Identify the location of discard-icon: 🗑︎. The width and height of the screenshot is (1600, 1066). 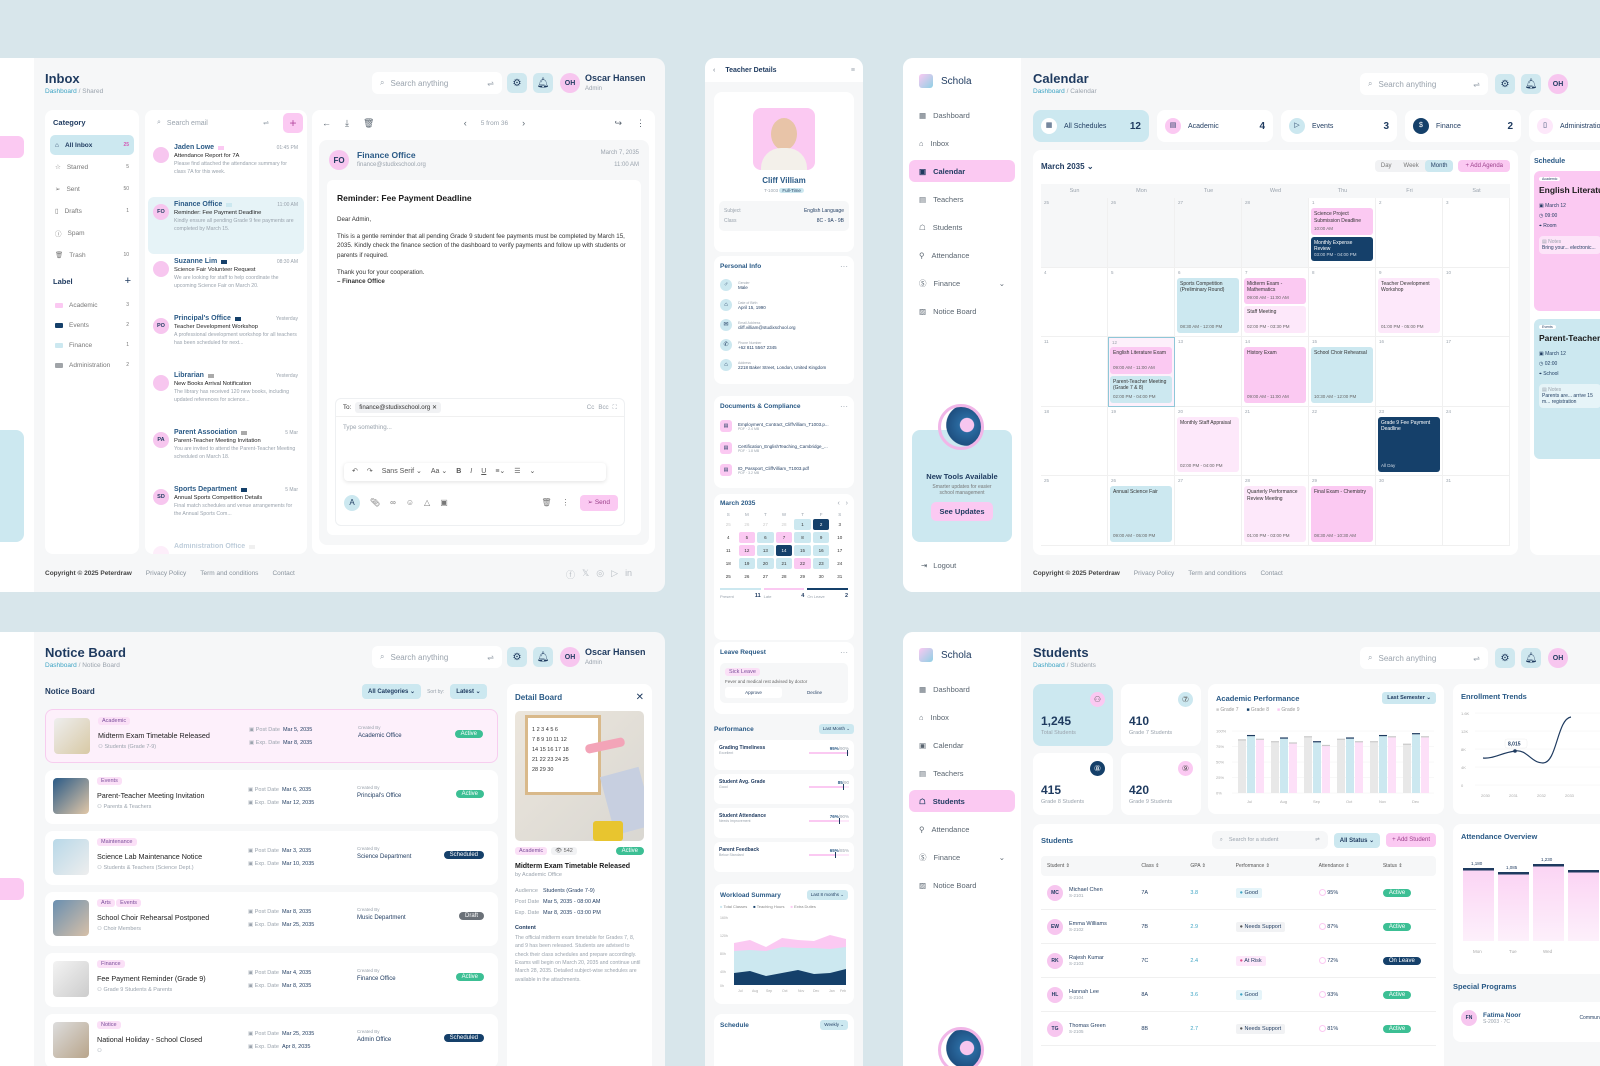
(546, 502).